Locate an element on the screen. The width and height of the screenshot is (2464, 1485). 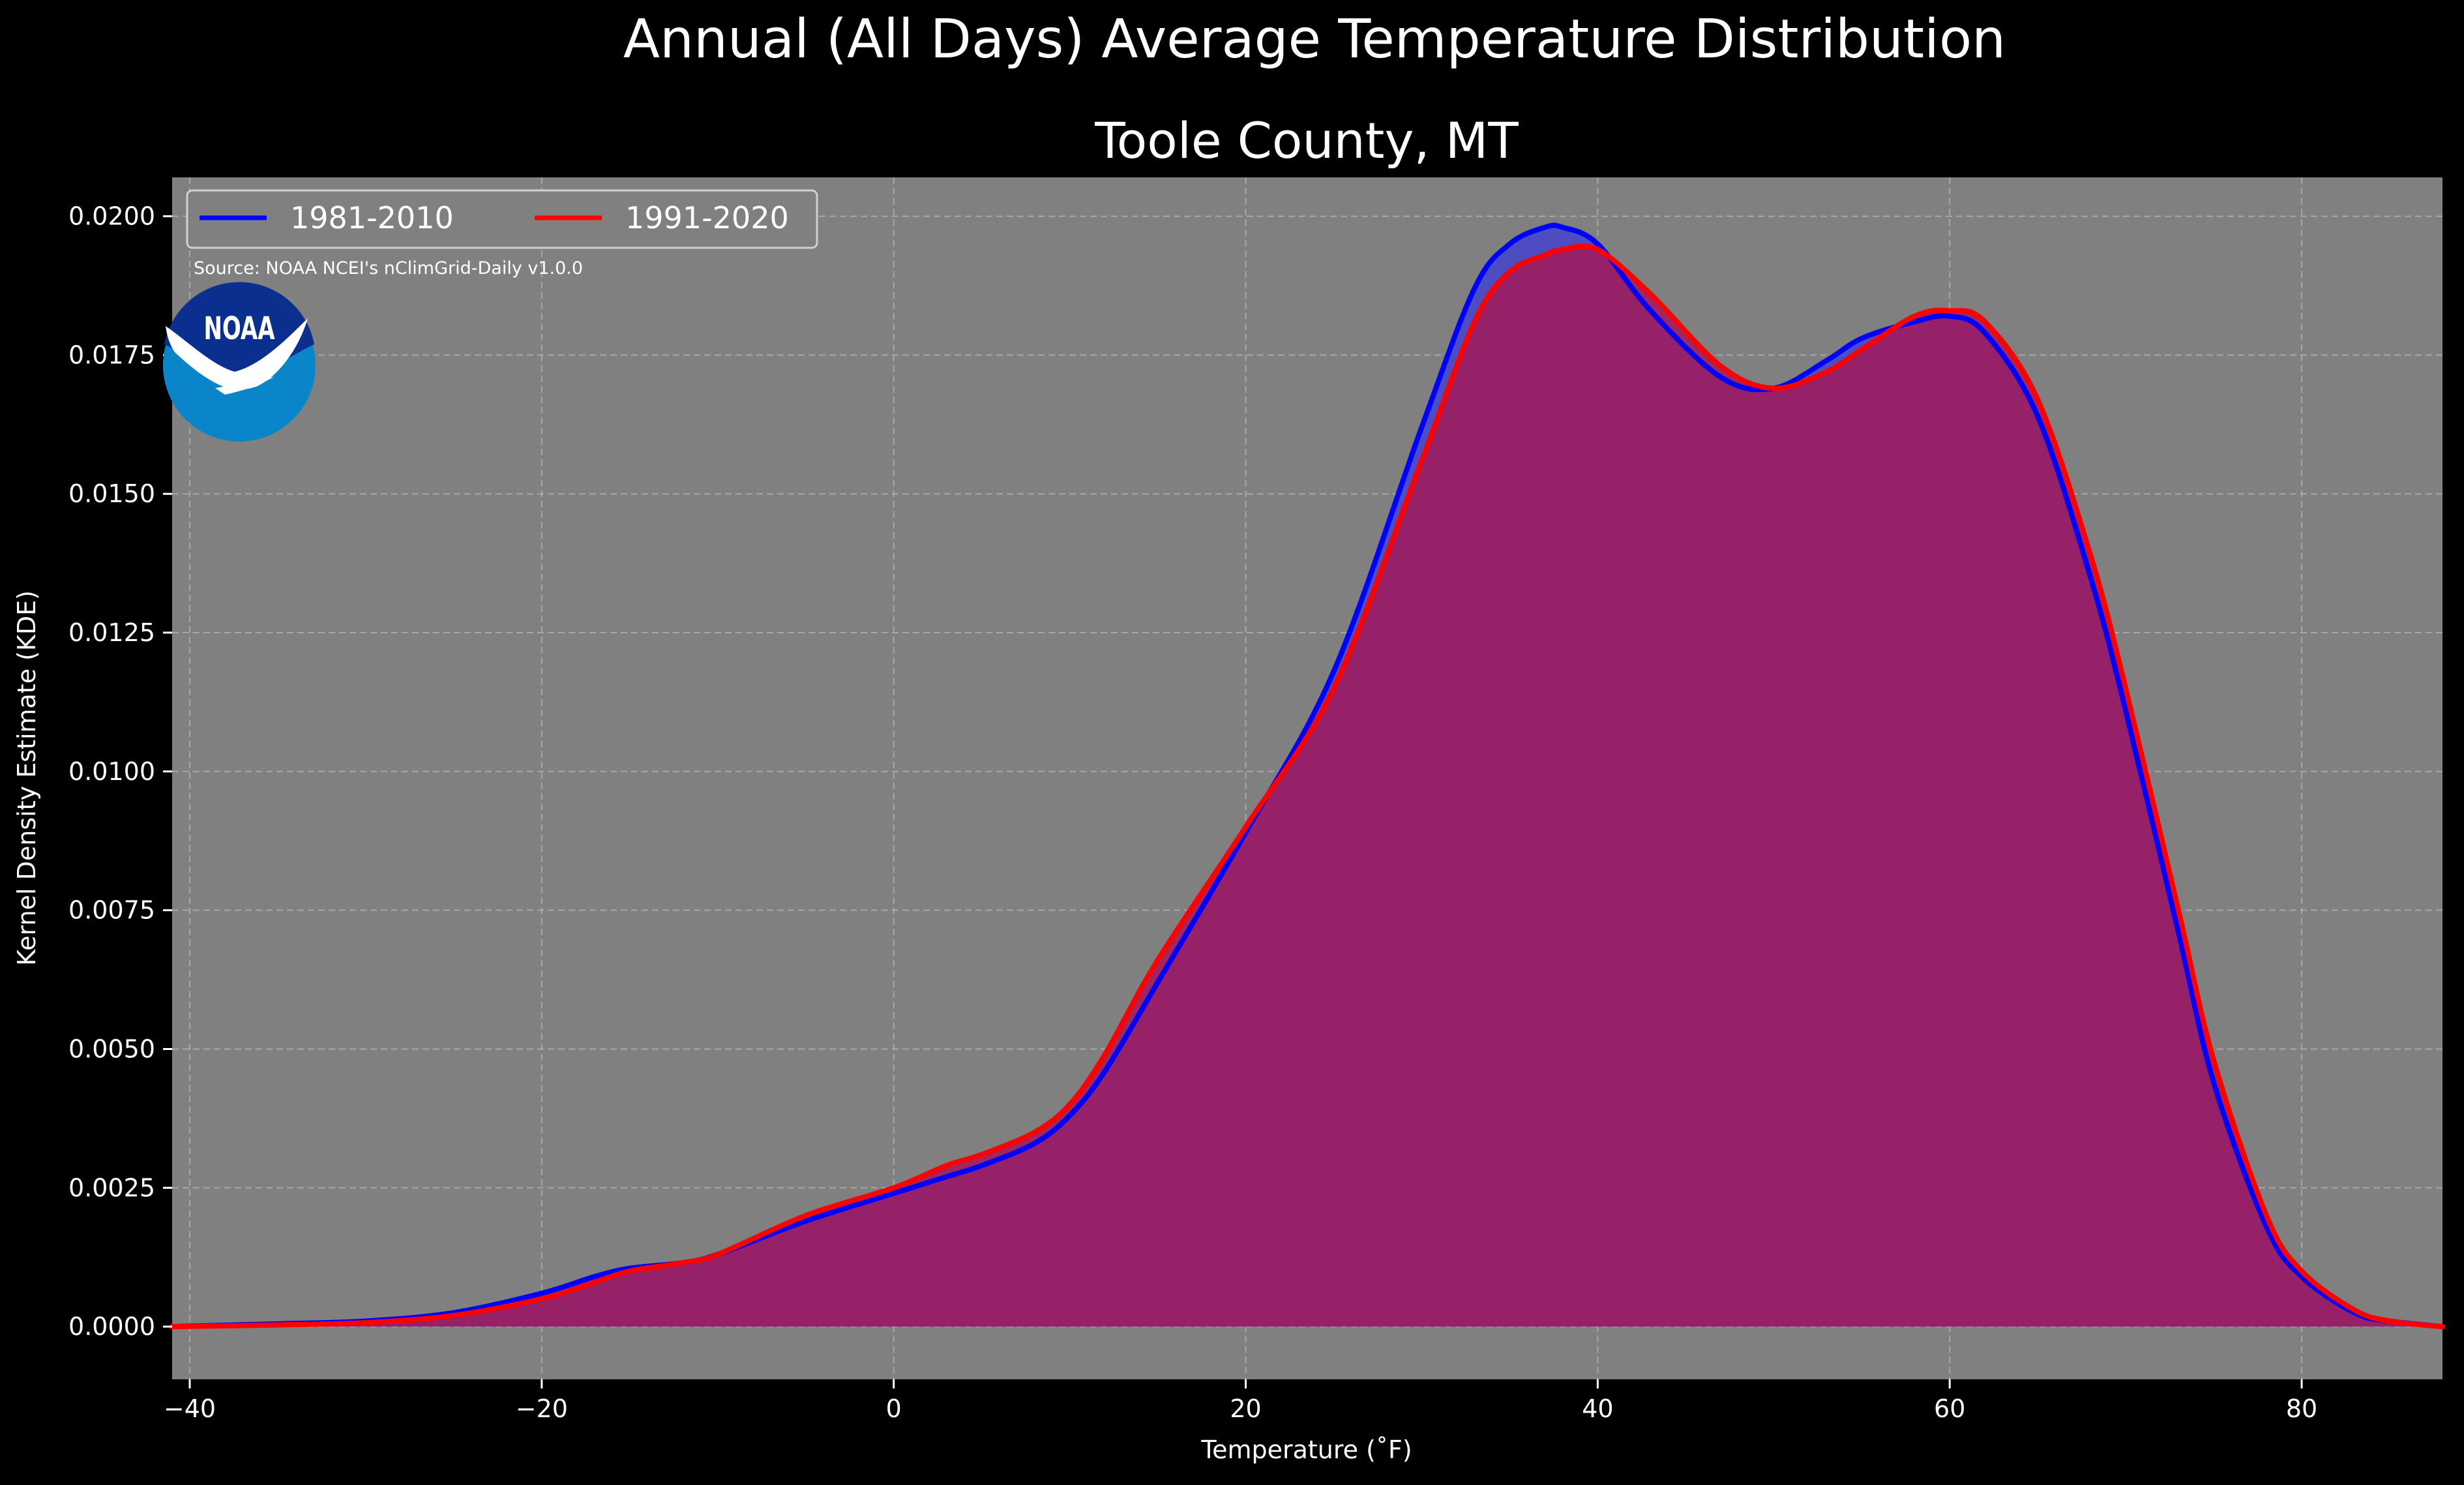
y-tick-label: 0.0150 is located at coordinates (111, 494).